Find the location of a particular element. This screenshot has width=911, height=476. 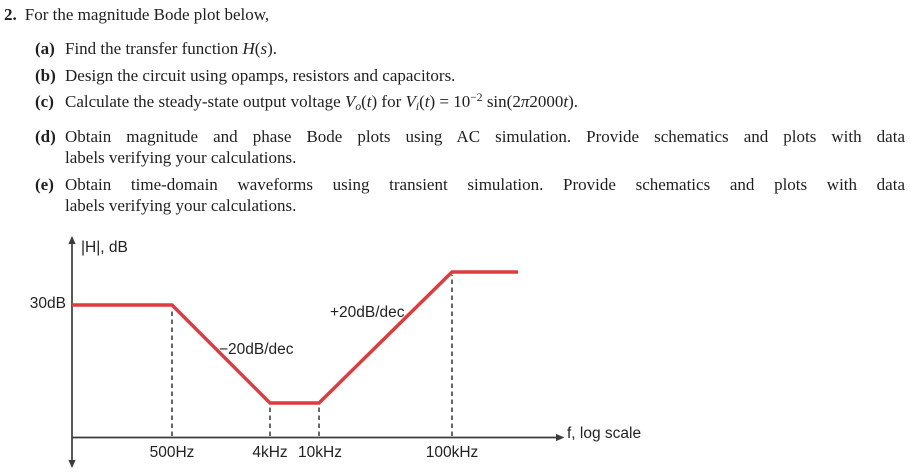

problem-number: 2. is located at coordinates (10, 14).